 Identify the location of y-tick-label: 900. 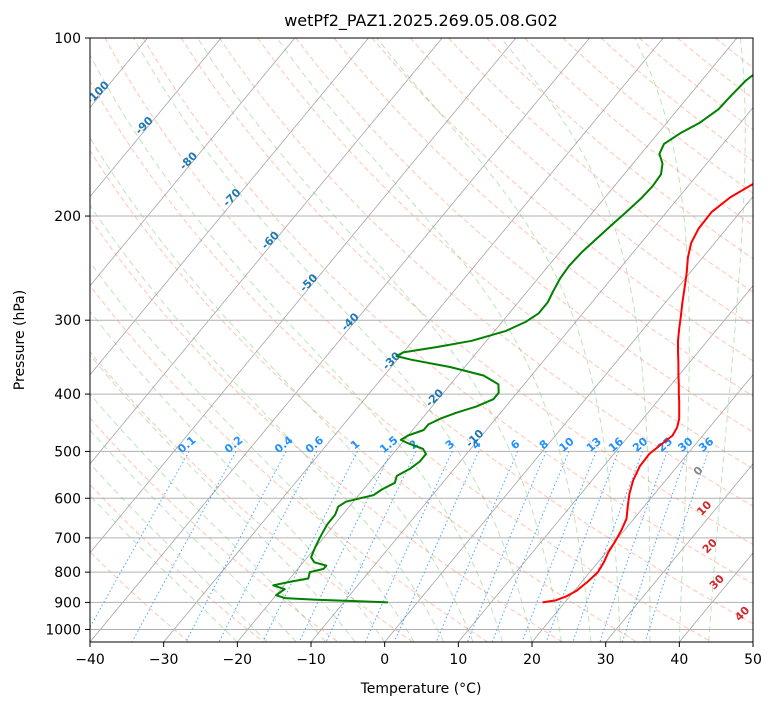
(67, 603).